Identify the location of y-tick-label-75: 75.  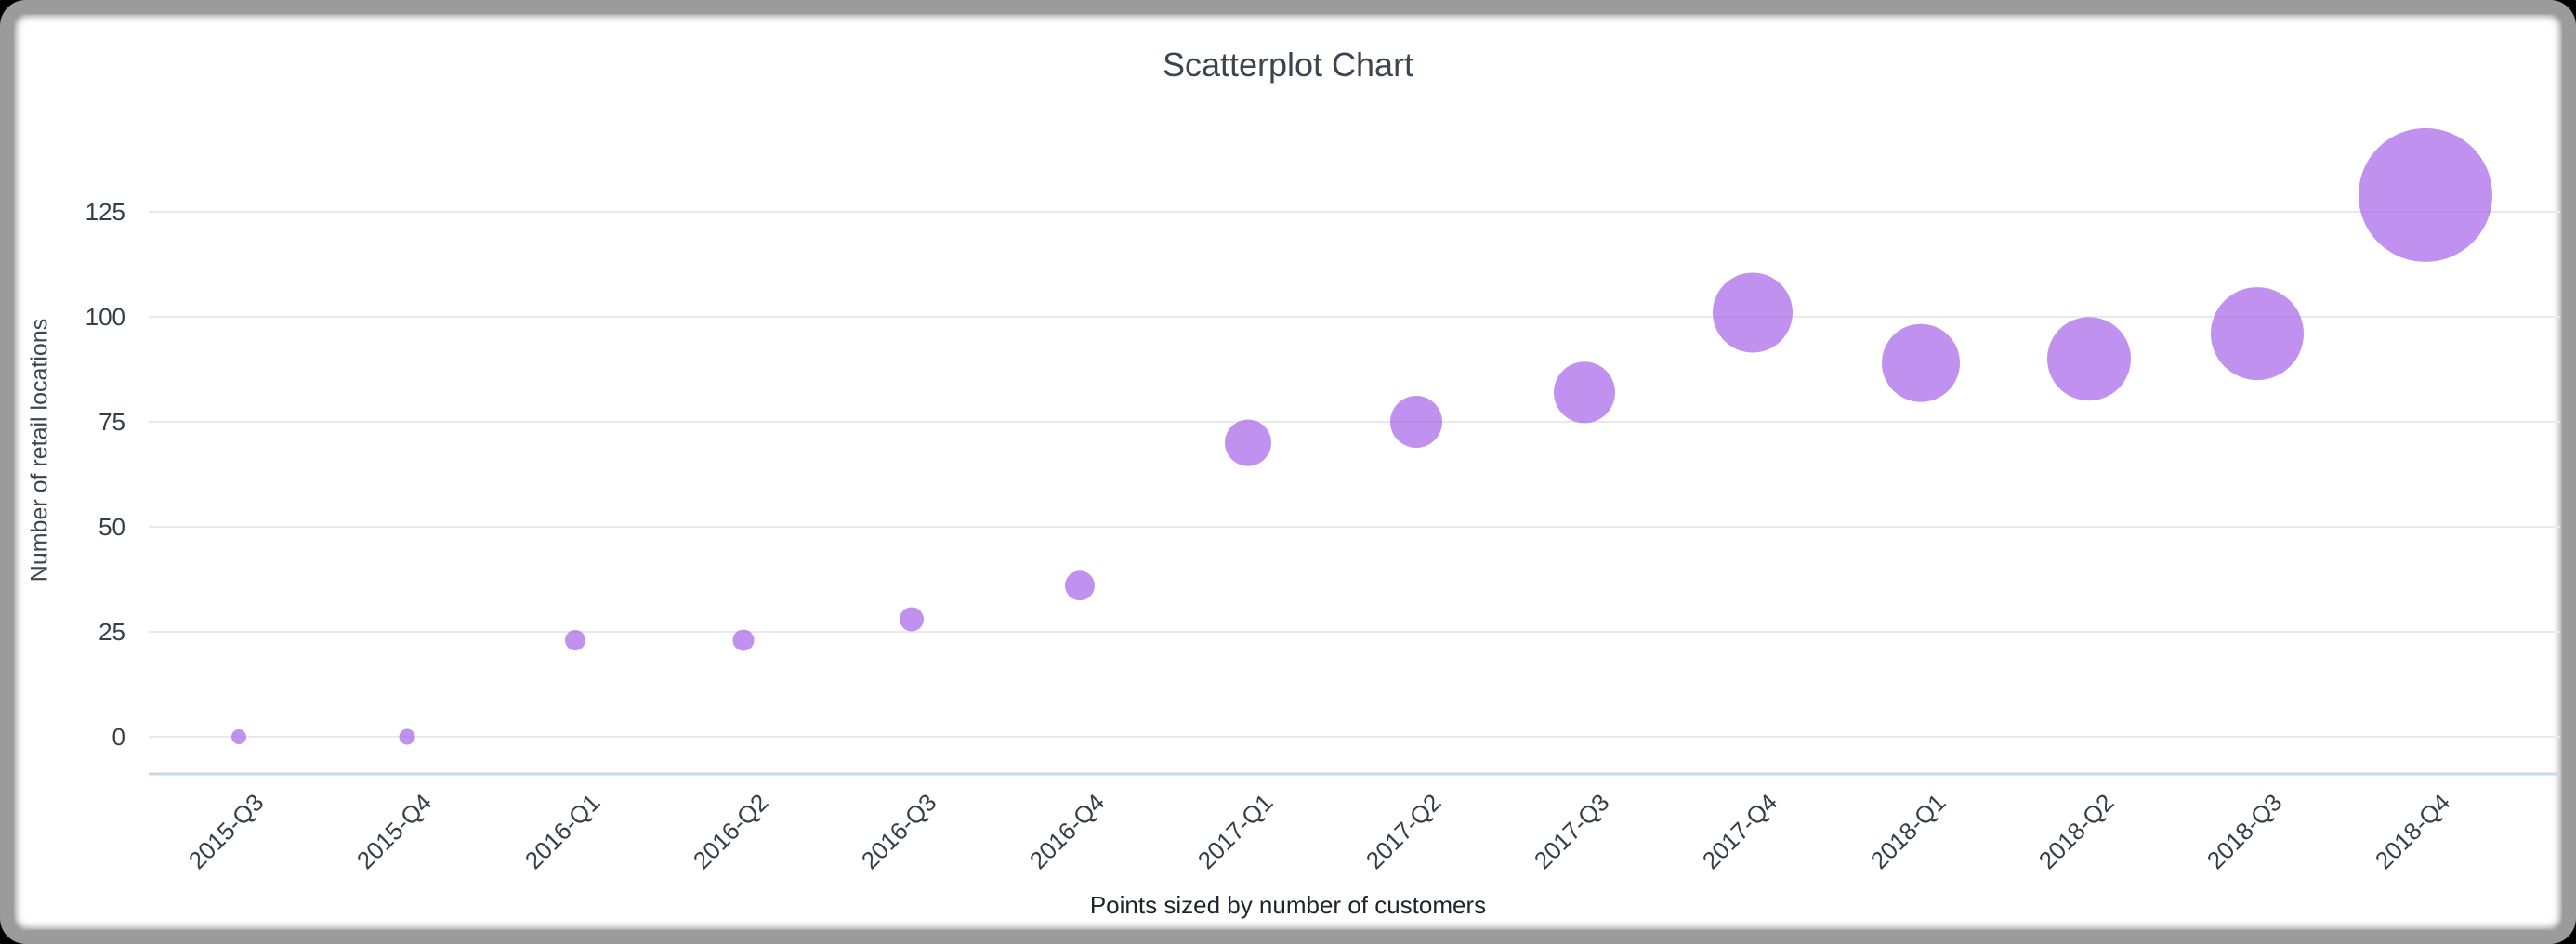
(112, 422).